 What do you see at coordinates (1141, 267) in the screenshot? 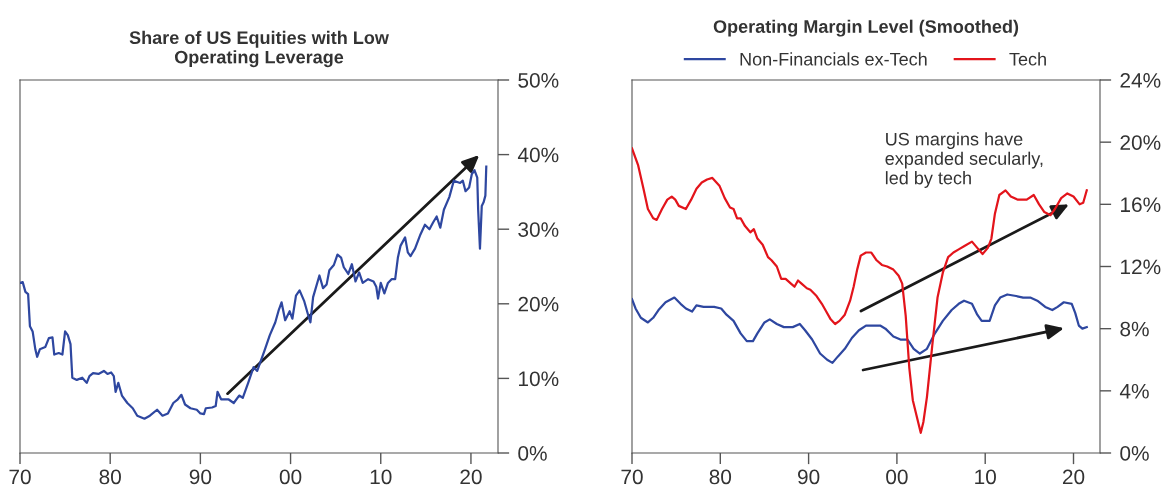
I see `y-tick-label: 12%` at bounding box center [1141, 267].